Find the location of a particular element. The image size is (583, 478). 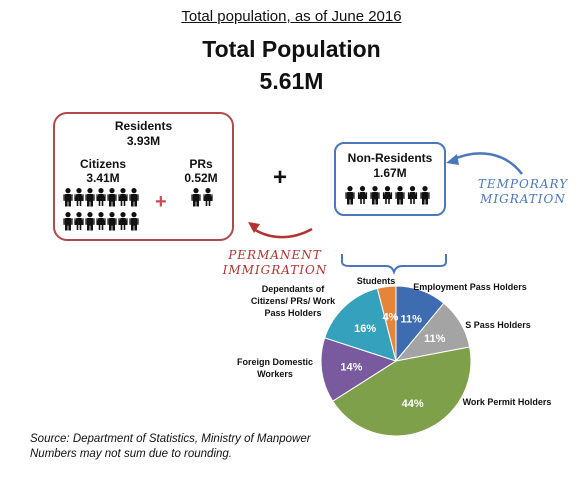

immigration-line: IMMIGRATION is located at coordinates (275, 270).